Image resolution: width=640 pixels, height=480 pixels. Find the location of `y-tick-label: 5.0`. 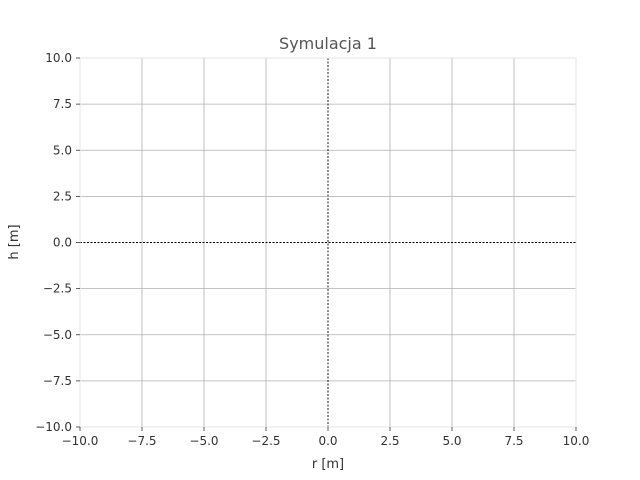

y-tick-label: 5.0 is located at coordinates (62, 150).